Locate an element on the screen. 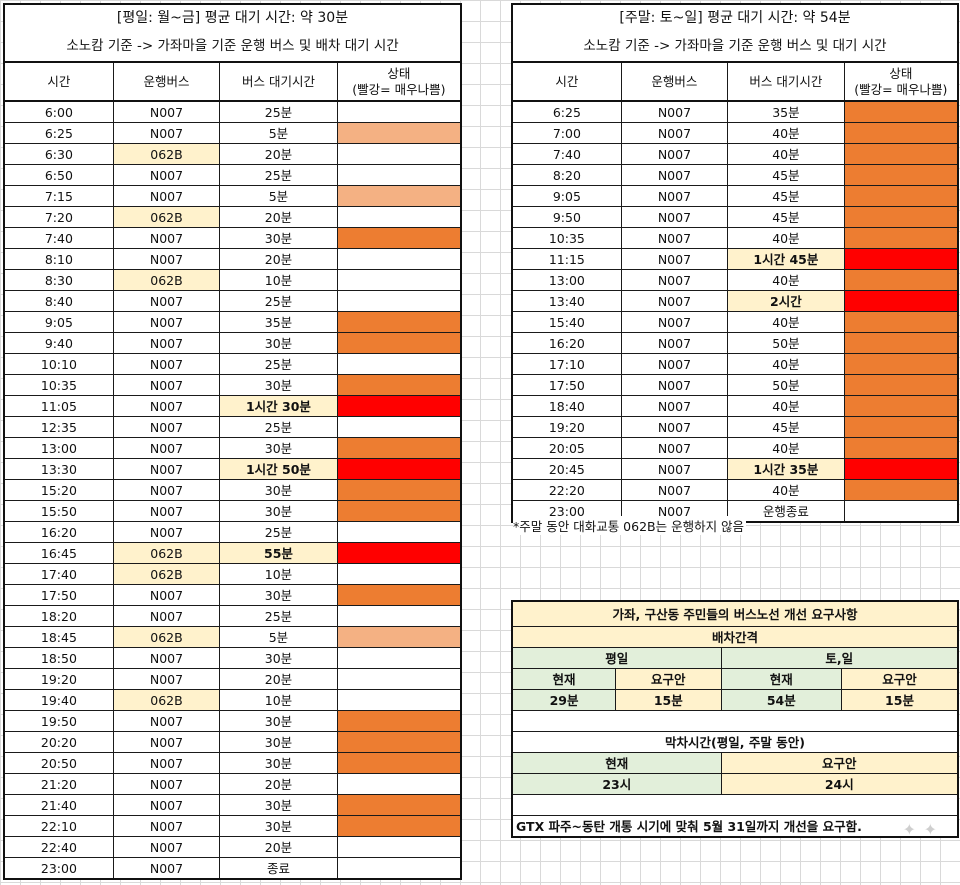 This screenshot has height=885, width=960. time-cell: 11:05 is located at coordinates (58, 406).